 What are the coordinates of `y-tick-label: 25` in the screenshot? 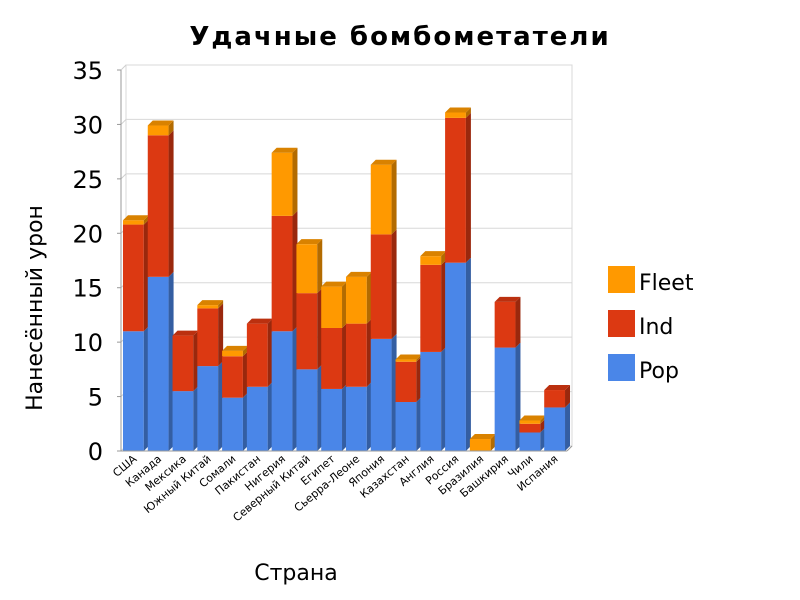 It's located at (87, 180).